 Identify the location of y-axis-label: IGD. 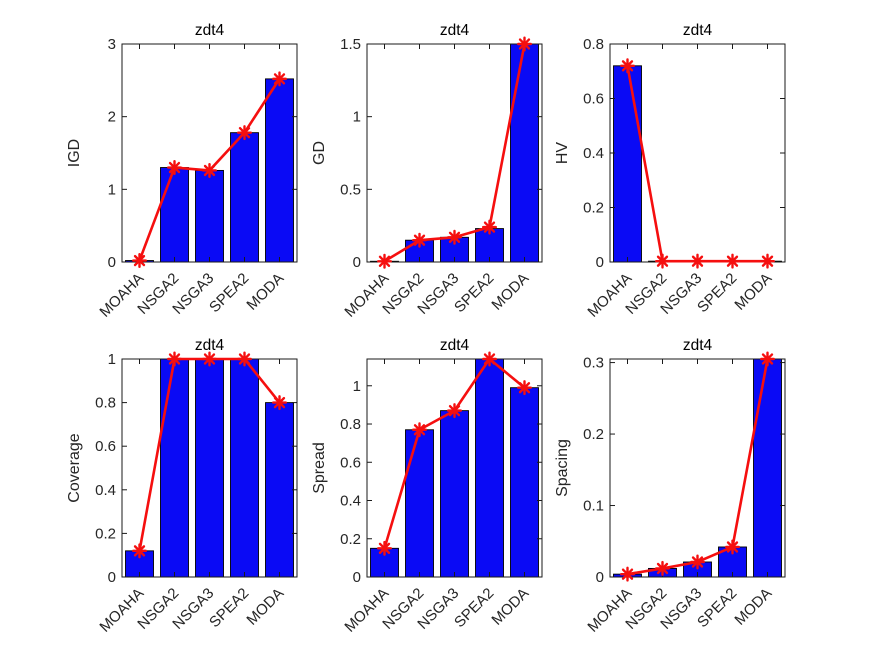
(74, 153).